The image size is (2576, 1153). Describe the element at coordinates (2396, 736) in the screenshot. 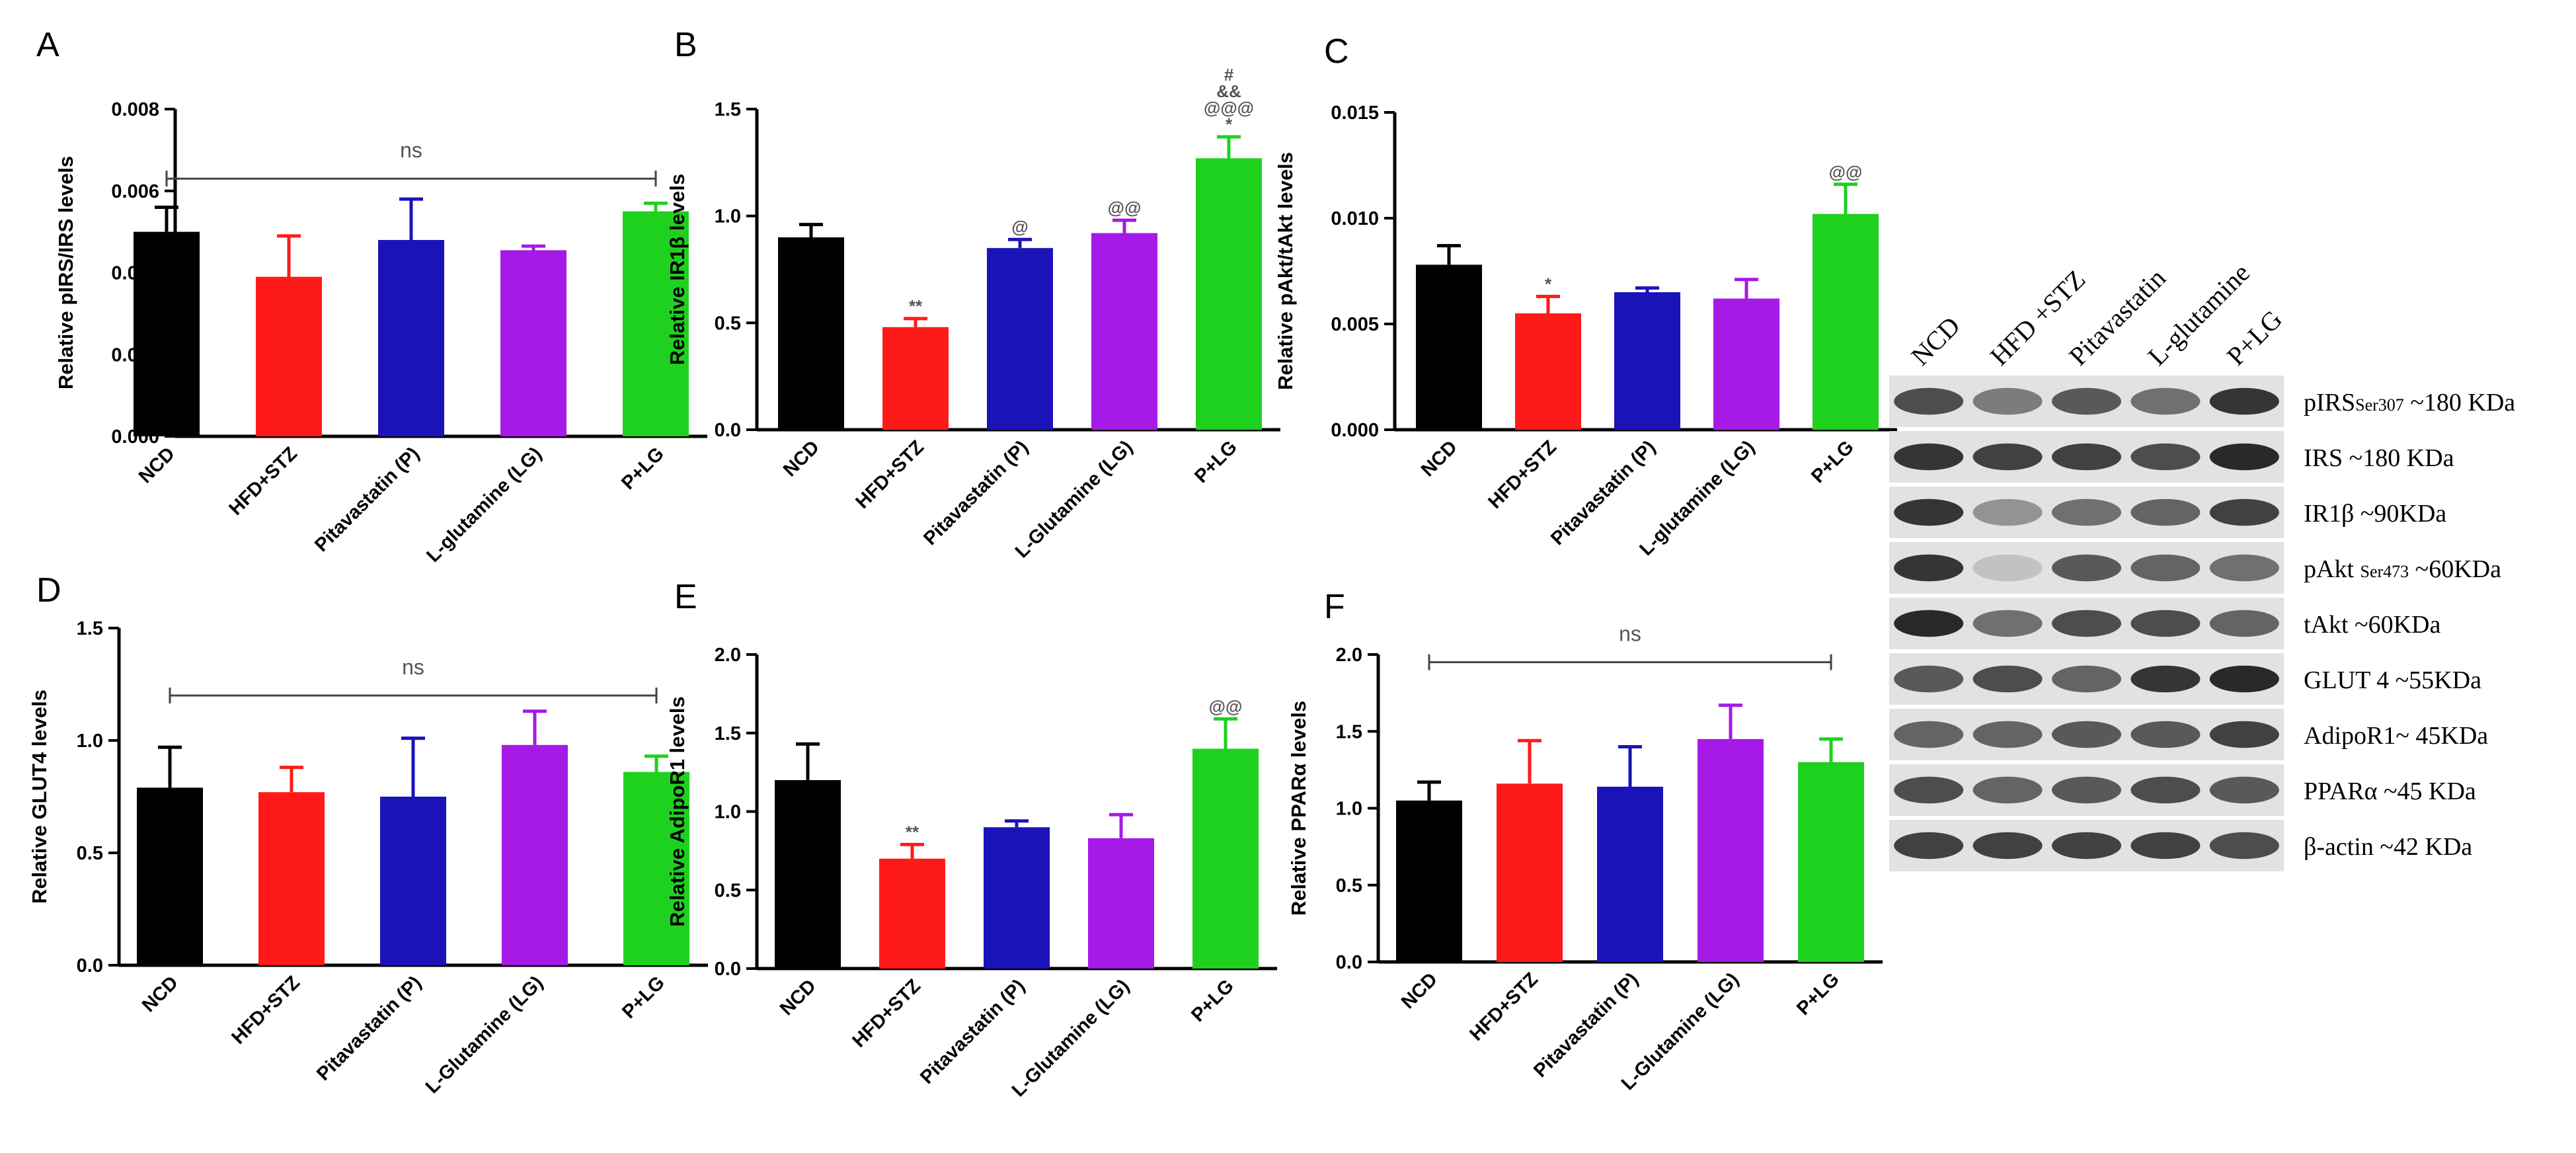

I see `blot-label: AdipoR1~ 45KDa` at that location.